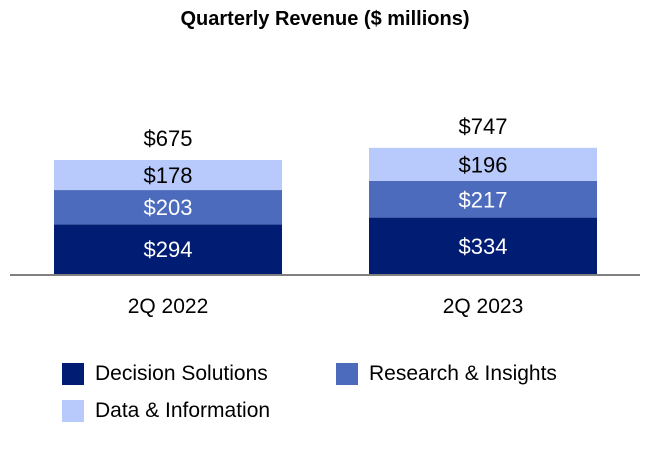 The image size is (650, 450). I want to click on legend-item-research-insights: Research & Insights, so click(446, 374).